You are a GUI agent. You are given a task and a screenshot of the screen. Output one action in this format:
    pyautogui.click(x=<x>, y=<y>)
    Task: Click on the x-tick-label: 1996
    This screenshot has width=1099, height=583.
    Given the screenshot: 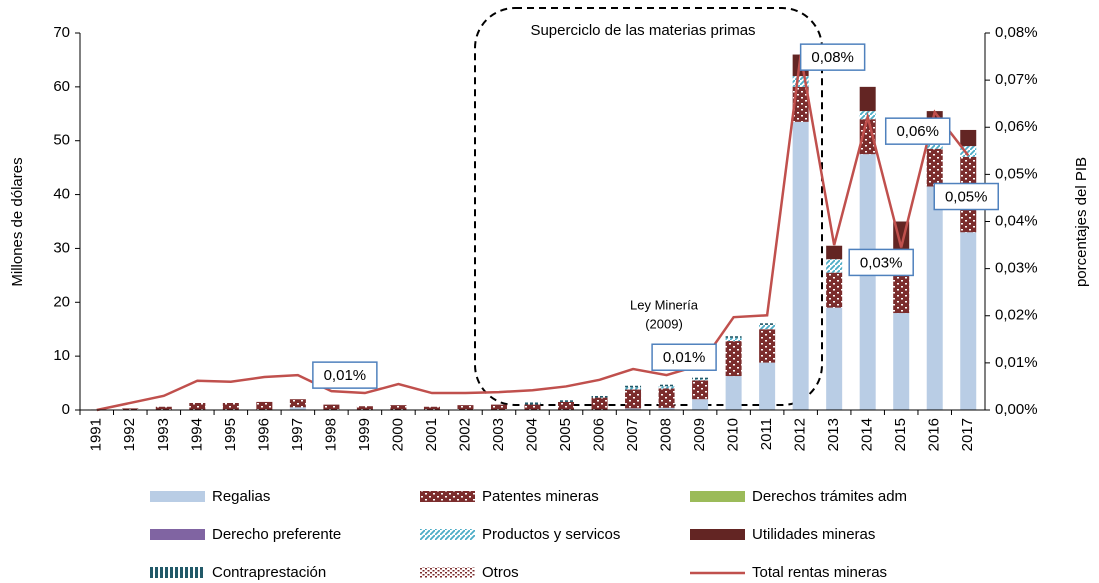 What is the action you would take?
    pyautogui.click(x=263, y=434)
    